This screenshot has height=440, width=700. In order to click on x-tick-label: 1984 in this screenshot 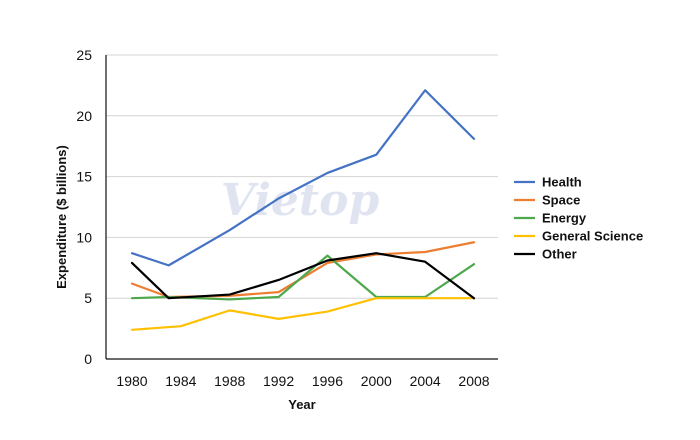, I will do `click(180, 381)`.